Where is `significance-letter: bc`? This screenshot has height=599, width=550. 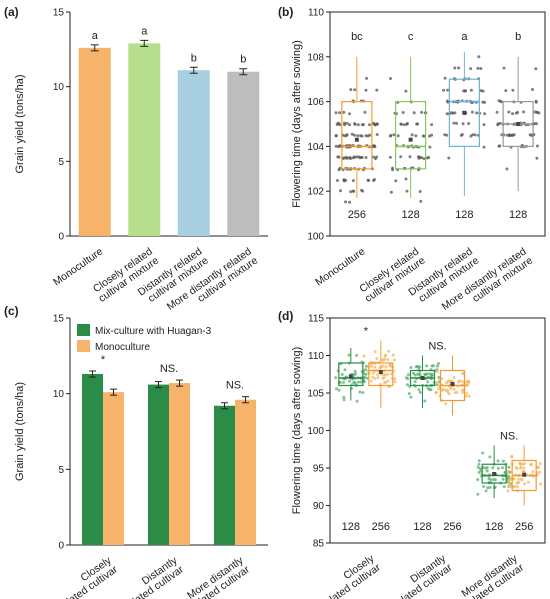 significance-letter: bc is located at coordinates (357, 37).